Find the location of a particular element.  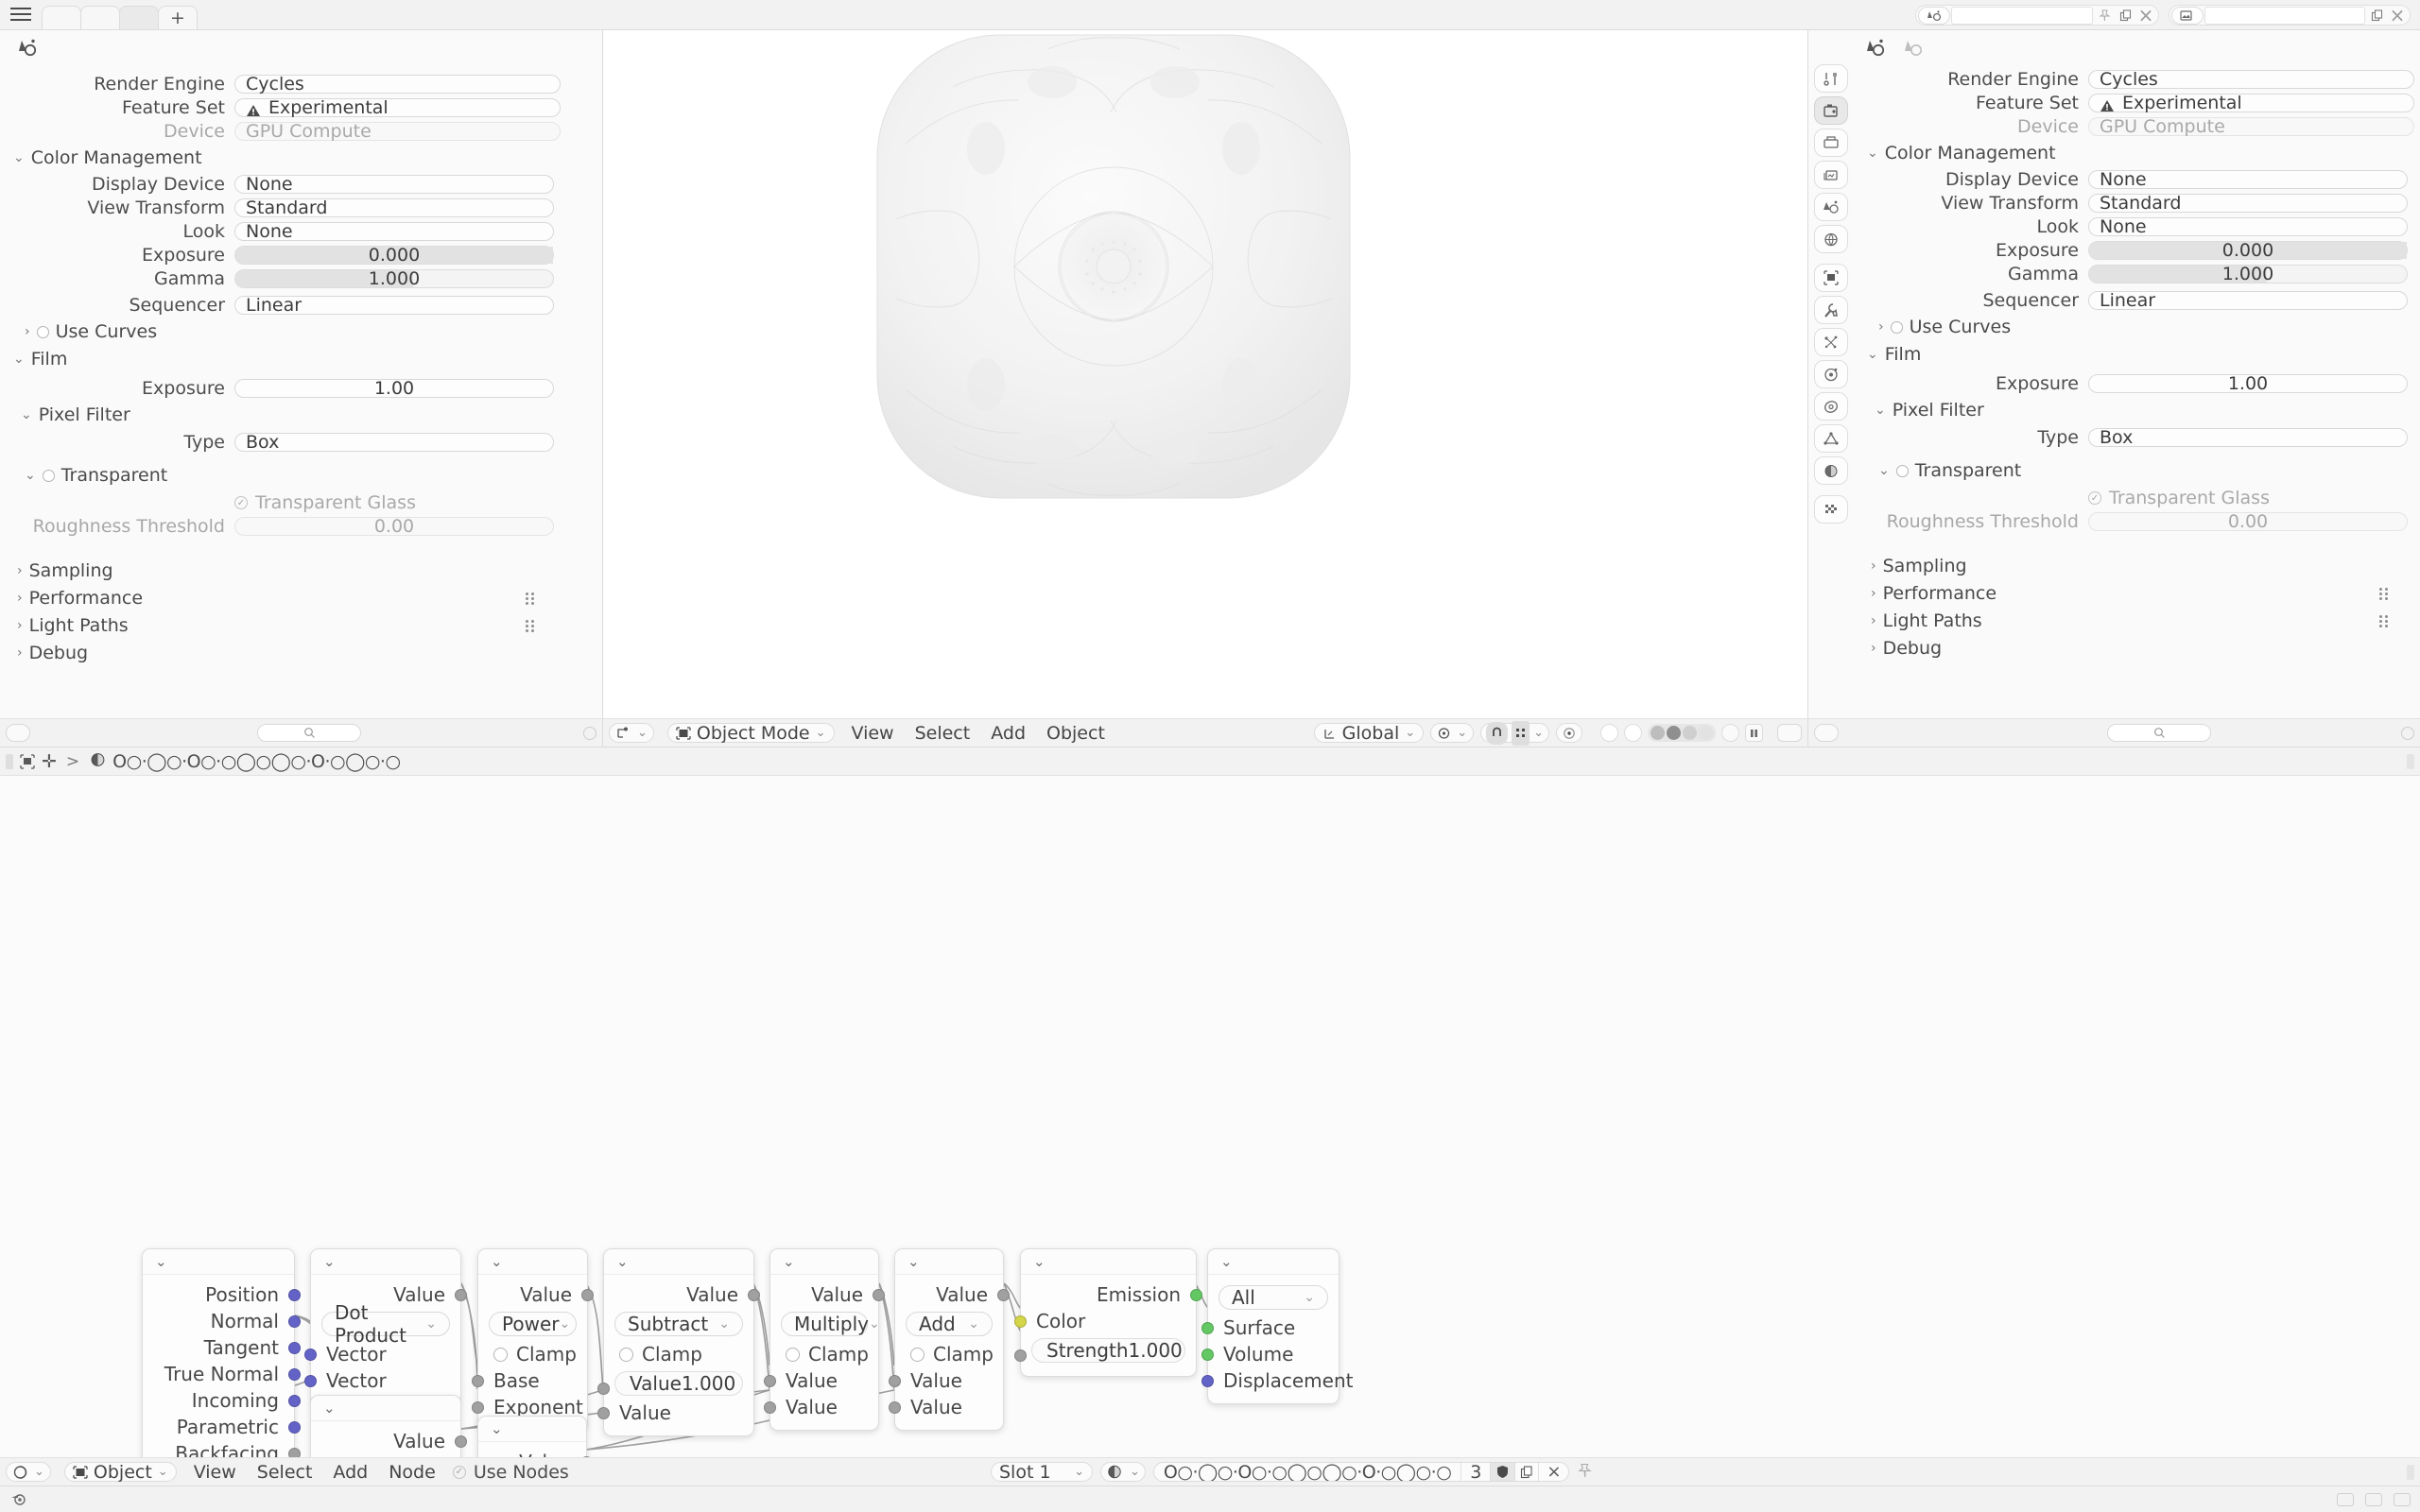

socket-displacement: Displacement is located at coordinates (1277, 1380).